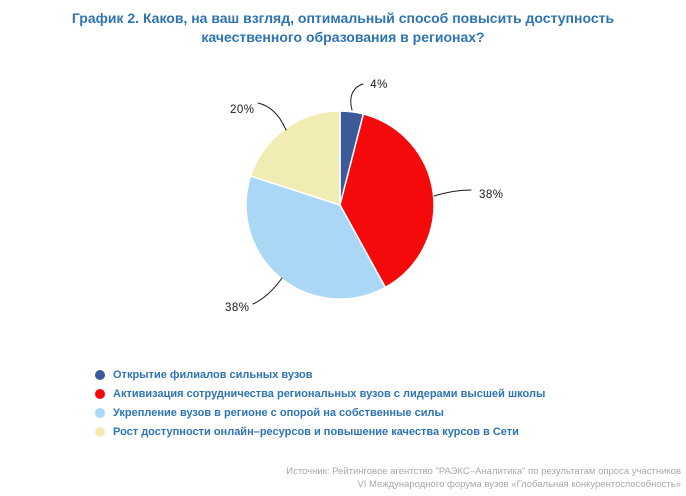 This screenshot has width=686, height=496. I want to click on chart-title-line-2: качественного образования в регионах?, so click(343, 37).